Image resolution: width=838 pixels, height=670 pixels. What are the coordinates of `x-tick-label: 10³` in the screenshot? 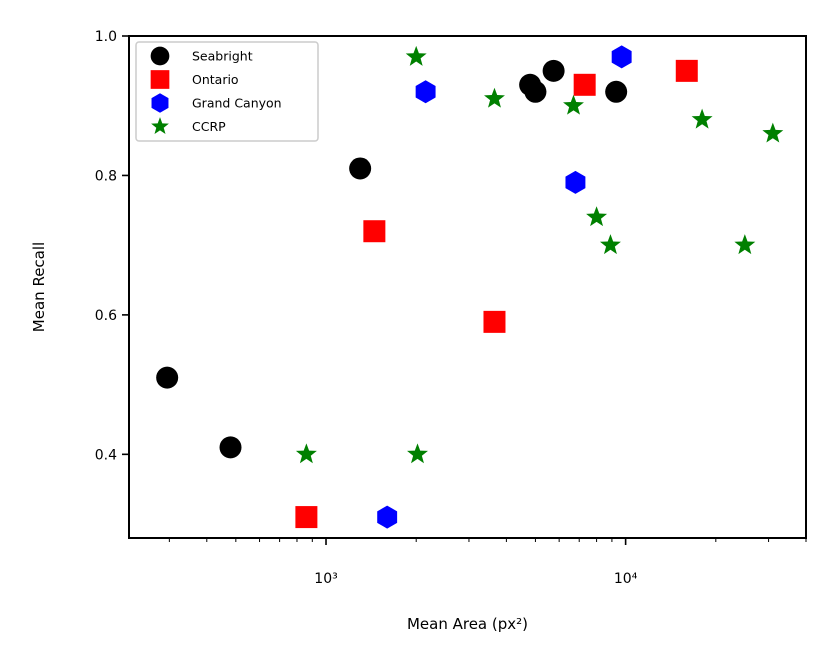 It's located at (325, 579).